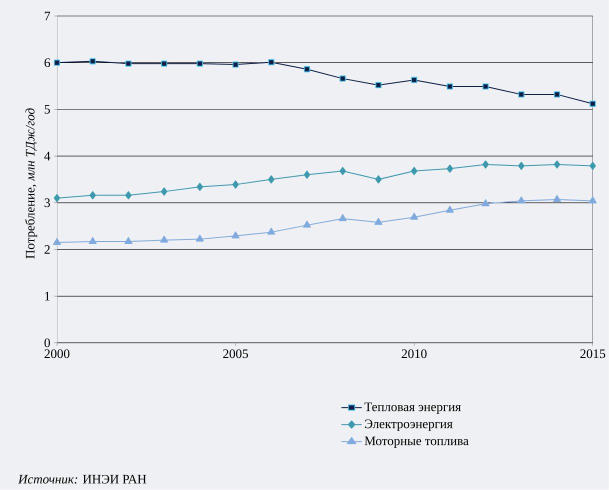 Image resolution: width=609 pixels, height=490 pixels. Describe the element at coordinates (235, 353) in the screenshot. I see `x-tick-label: 2005` at that location.